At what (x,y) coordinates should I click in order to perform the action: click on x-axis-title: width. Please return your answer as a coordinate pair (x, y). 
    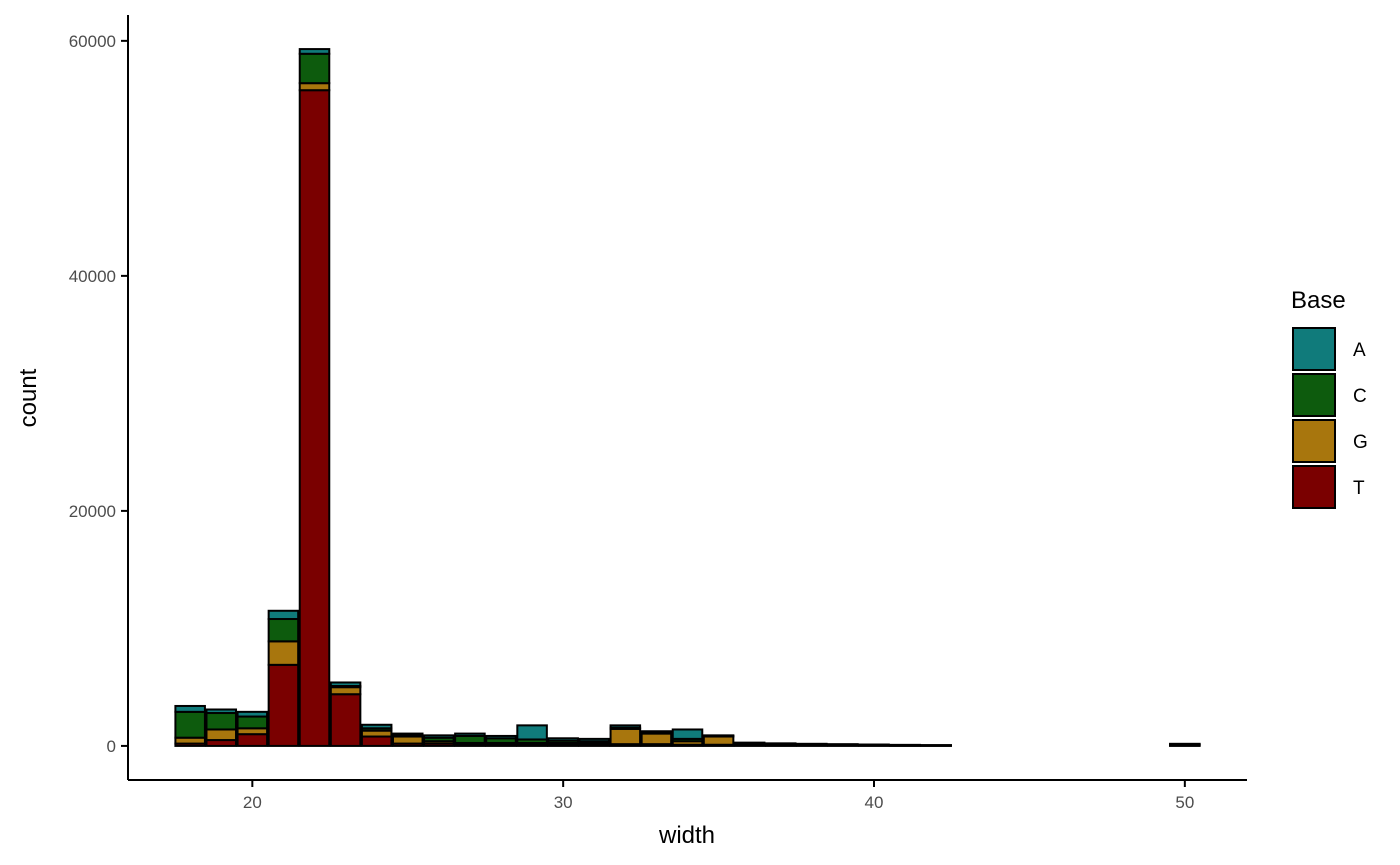
    Looking at the image, I should click on (686, 835).